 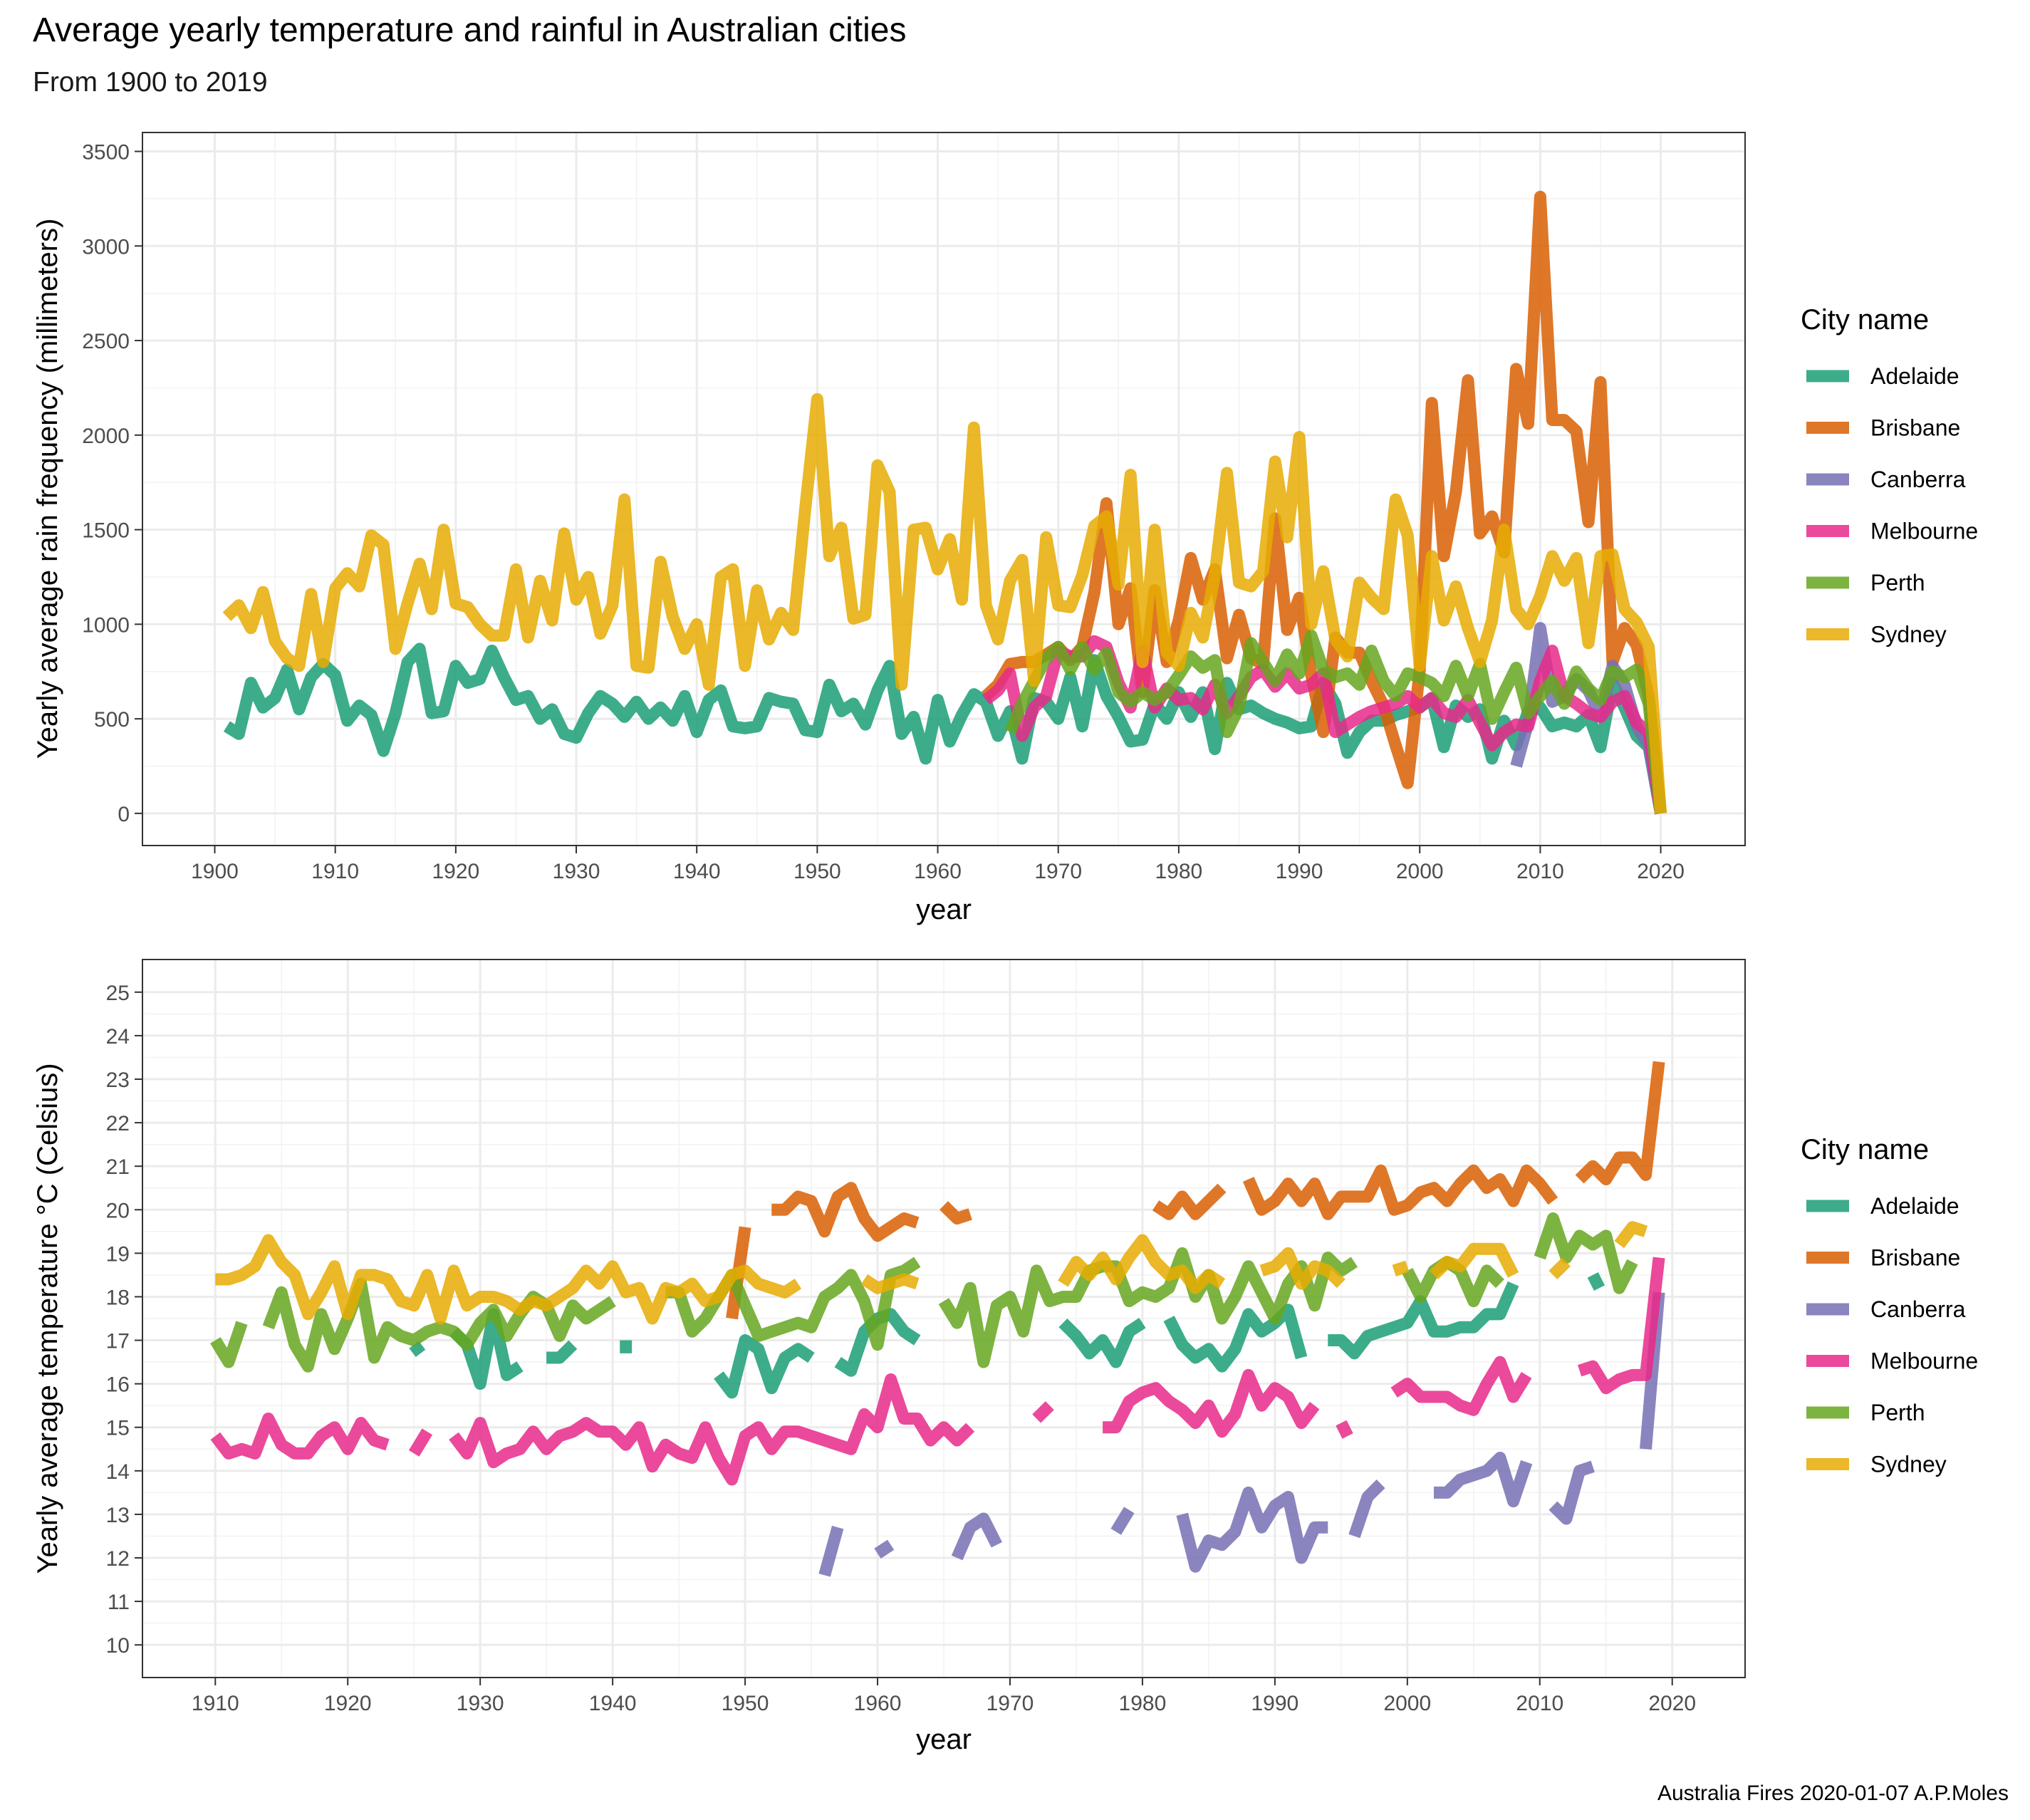 What do you see at coordinates (118, 1297) in the screenshot?
I see `y-tick-label: 18` at bounding box center [118, 1297].